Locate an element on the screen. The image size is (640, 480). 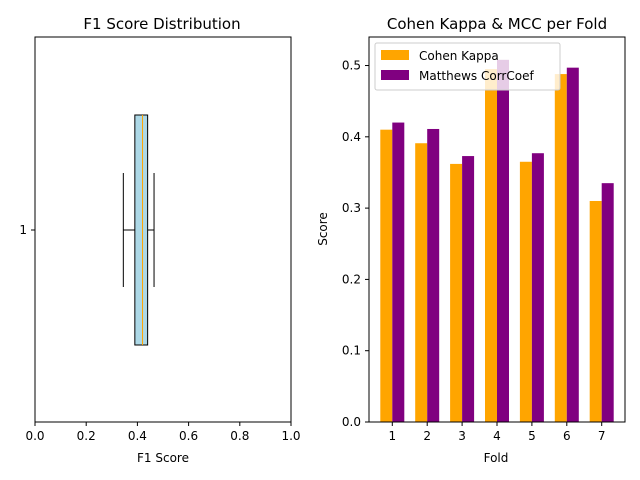
legend-label: Cohen Kappa is located at coordinates (459, 56).